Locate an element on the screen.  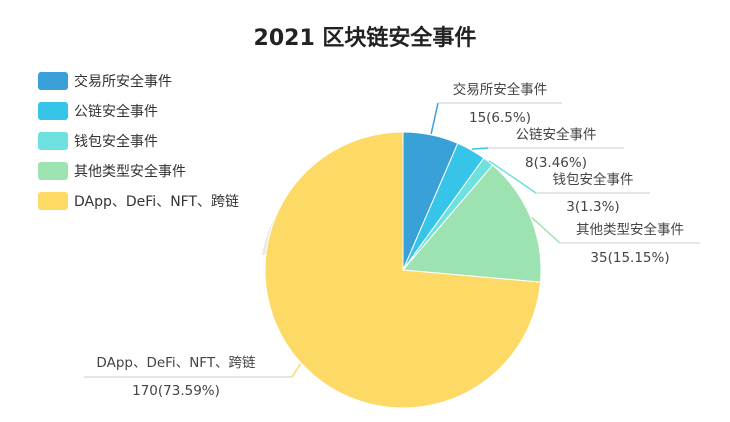
slice-value-label: 15(6.5%) is located at coordinates (500, 118).